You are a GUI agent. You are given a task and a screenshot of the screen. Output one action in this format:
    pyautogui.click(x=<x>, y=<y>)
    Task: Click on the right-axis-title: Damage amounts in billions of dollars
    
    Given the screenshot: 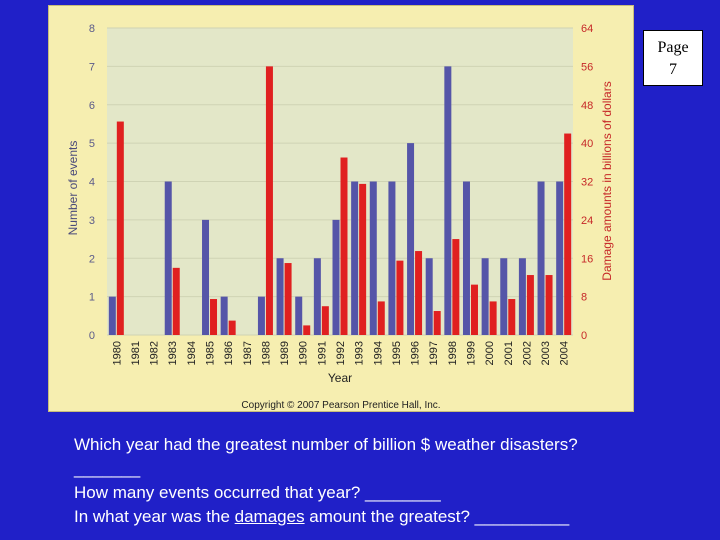 What is the action you would take?
    pyautogui.click(x=607, y=180)
    